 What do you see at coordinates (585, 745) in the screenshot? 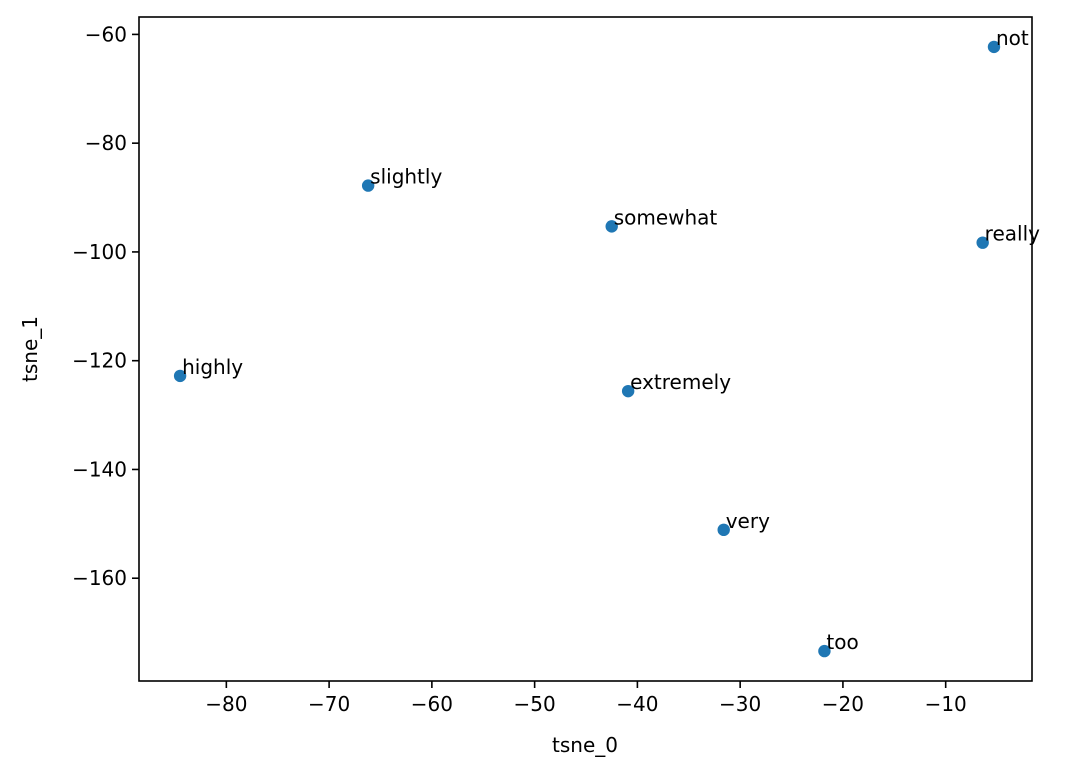
I see `x-axis-label: tsne_0` at bounding box center [585, 745].